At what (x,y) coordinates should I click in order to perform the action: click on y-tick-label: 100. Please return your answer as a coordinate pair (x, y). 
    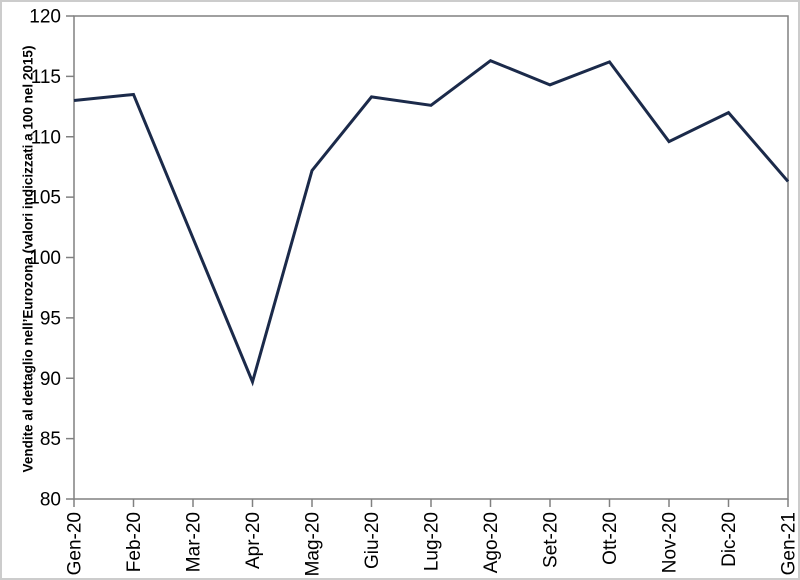
    Looking at the image, I should click on (45, 258).